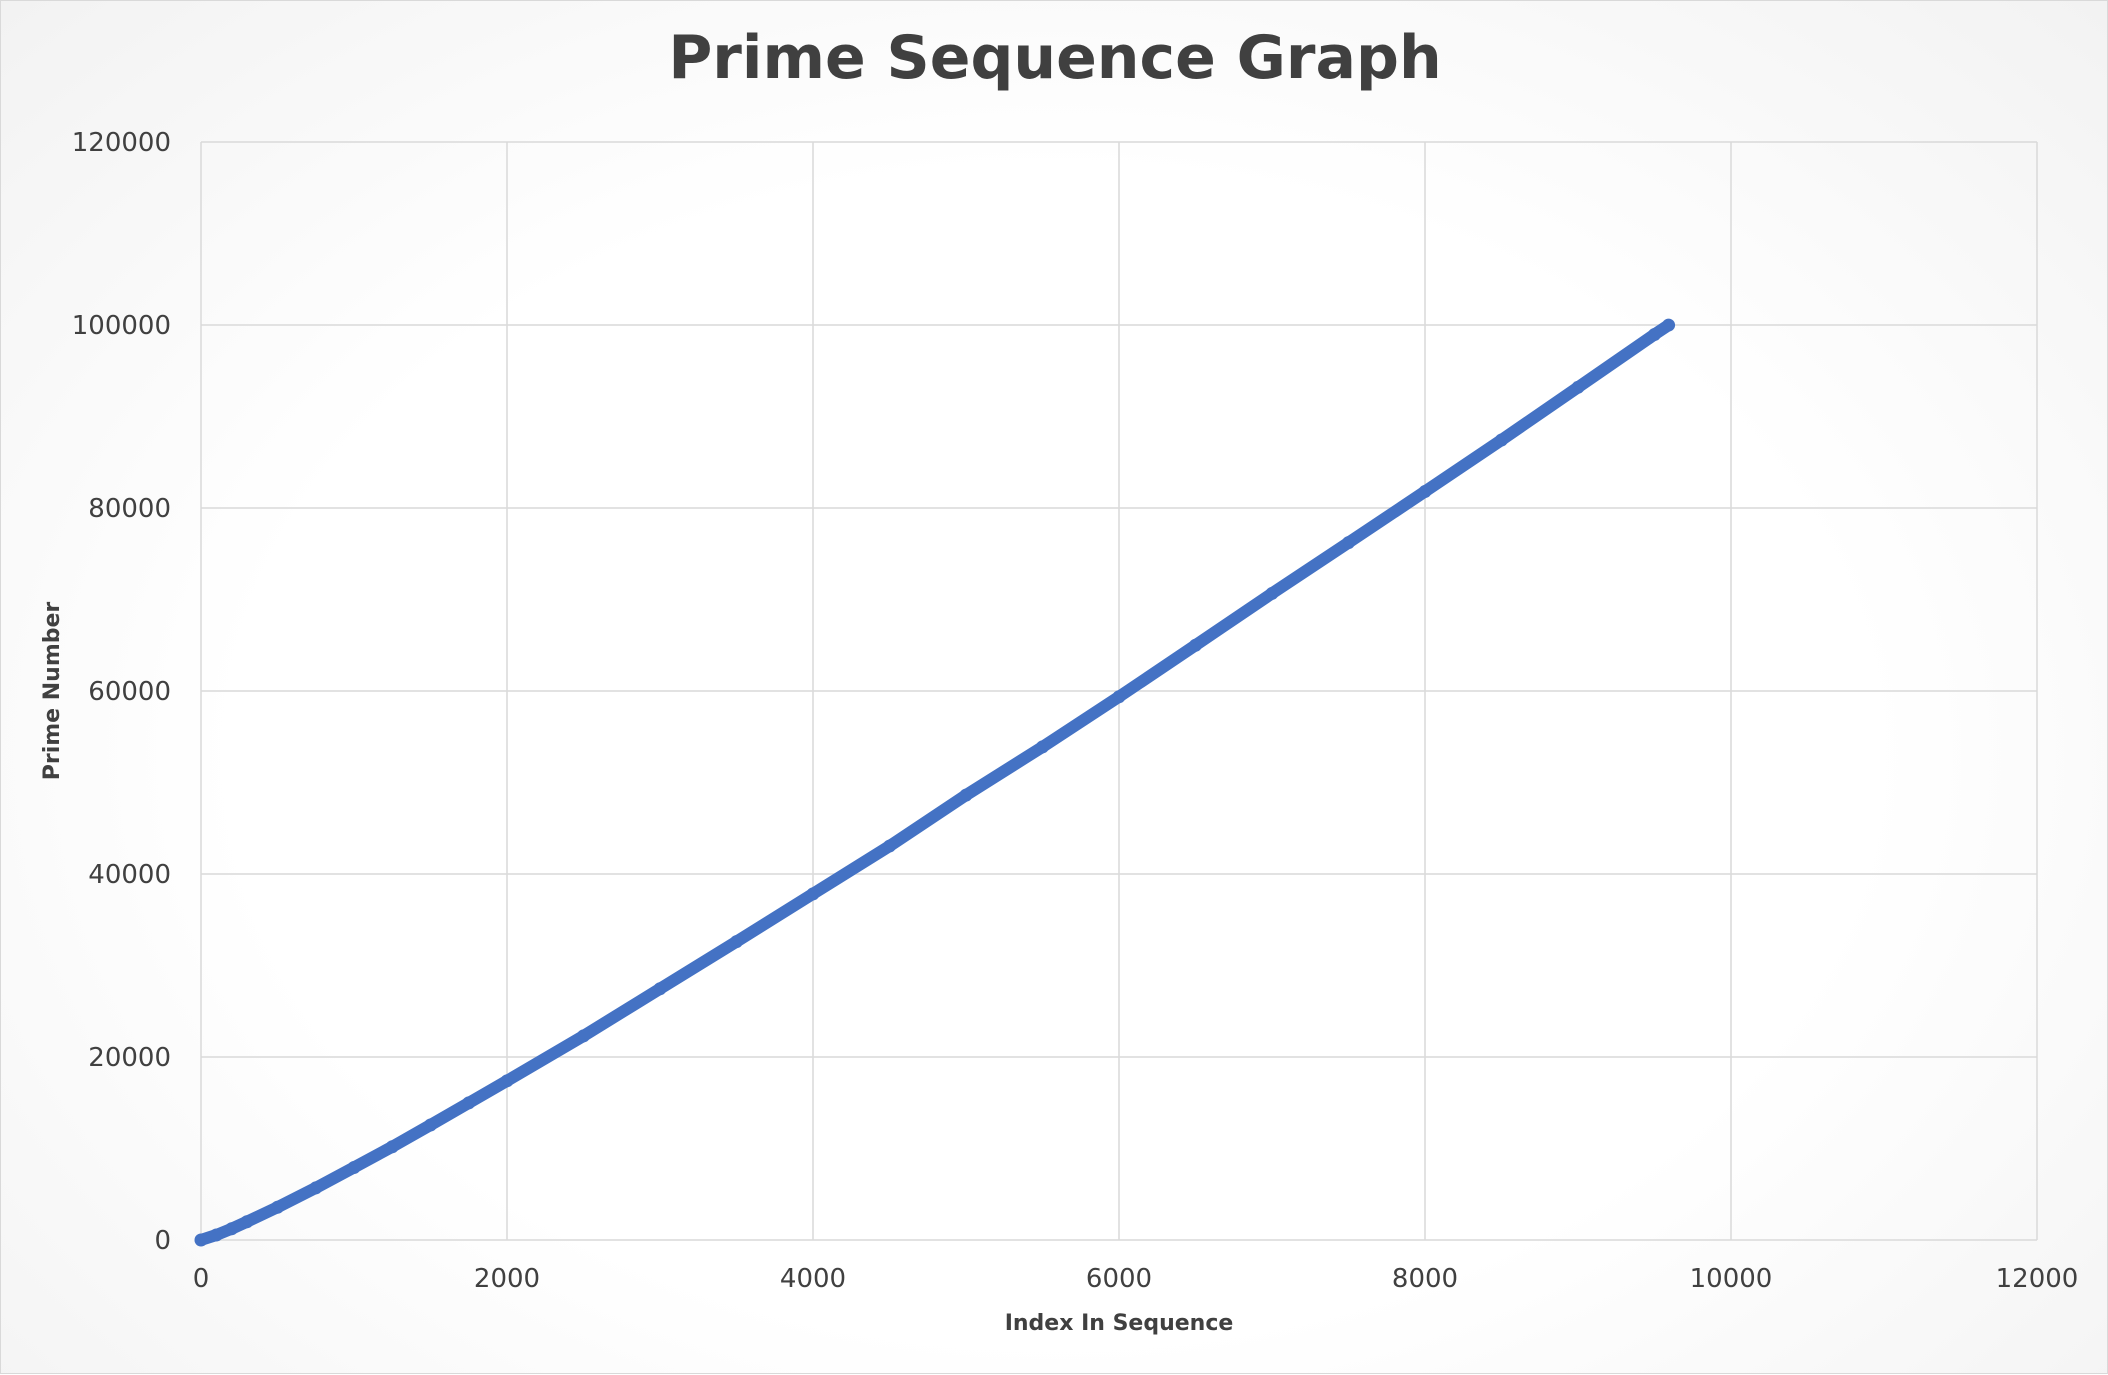 The width and height of the screenshot is (2108, 1375). What do you see at coordinates (1731, 1279) in the screenshot?
I see `x-tick-label-5: 10000` at bounding box center [1731, 1279].